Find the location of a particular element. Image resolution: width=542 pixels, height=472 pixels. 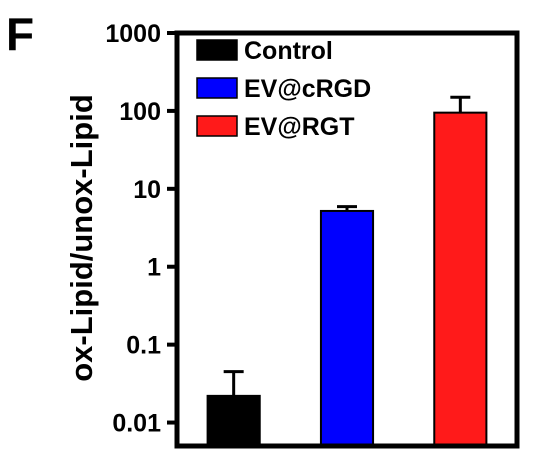

legend: Control EV@cRGD EV@RGT is located at coordinates (283, 89).